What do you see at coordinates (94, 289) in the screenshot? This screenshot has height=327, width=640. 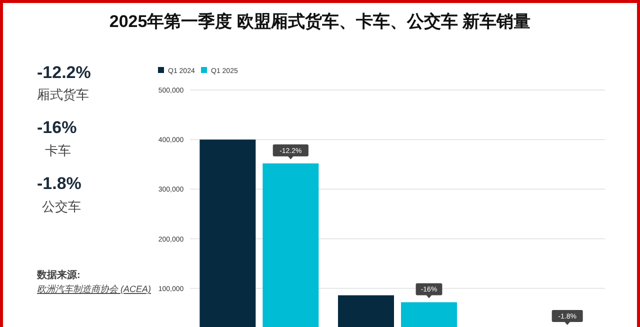 I see `text: 欧洲汽车制造商协会 (ACEA)` at bounding box center [94, 289].